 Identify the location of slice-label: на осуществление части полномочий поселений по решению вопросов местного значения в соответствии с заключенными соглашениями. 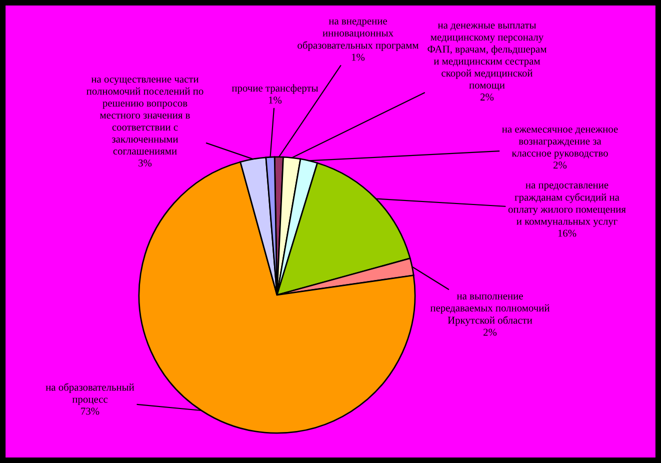
(145, 116).